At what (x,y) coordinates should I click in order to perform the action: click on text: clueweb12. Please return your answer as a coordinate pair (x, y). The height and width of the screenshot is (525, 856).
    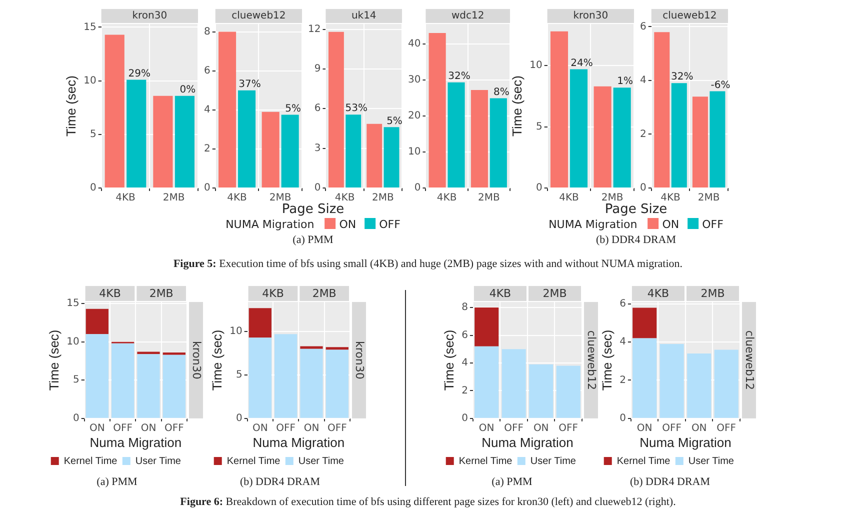
    Looking at the image, I should click on (749, 360).